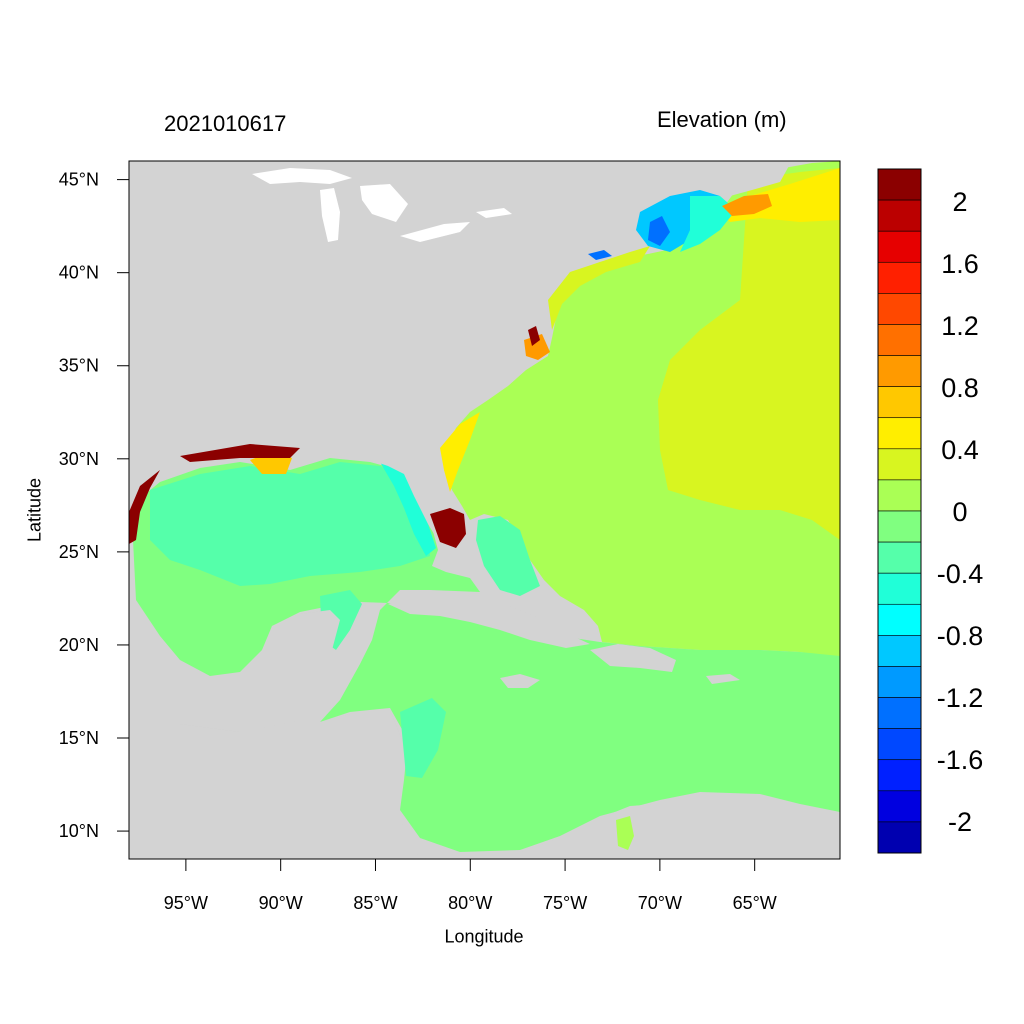 The image size is (1024, 1024). I want to click on carolina-surge, so click(537, 347).